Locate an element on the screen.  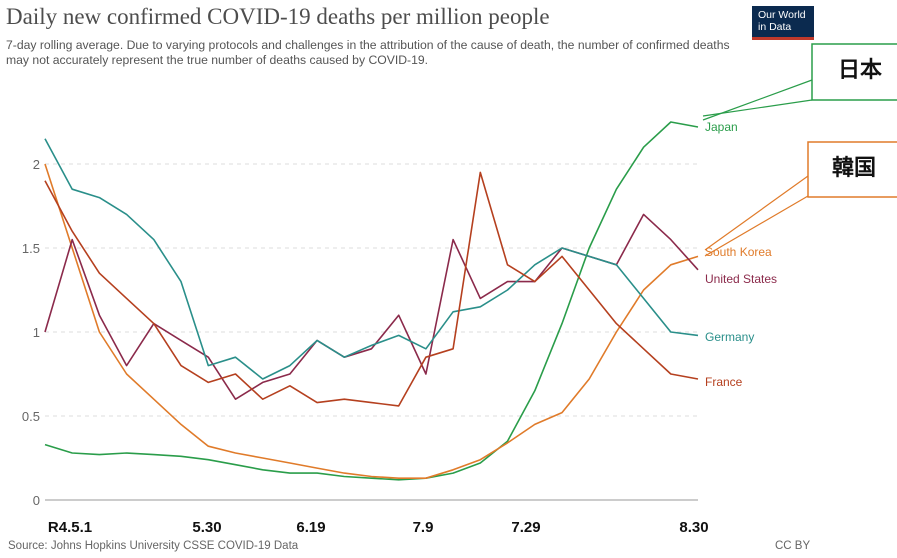
y-tick-label: 0 is located at coordinates (36, 500).